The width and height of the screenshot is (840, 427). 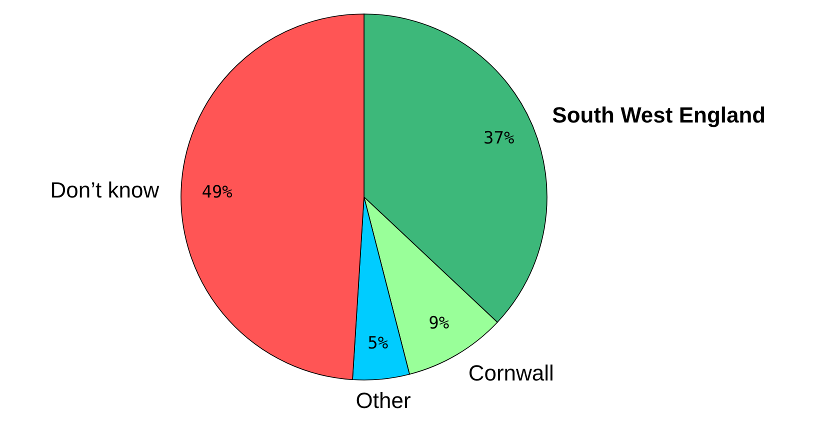 What do you see at coordinates (217, 192) in the screenshot?
I see `data-label: 49%` at bounding box center [217, 192].